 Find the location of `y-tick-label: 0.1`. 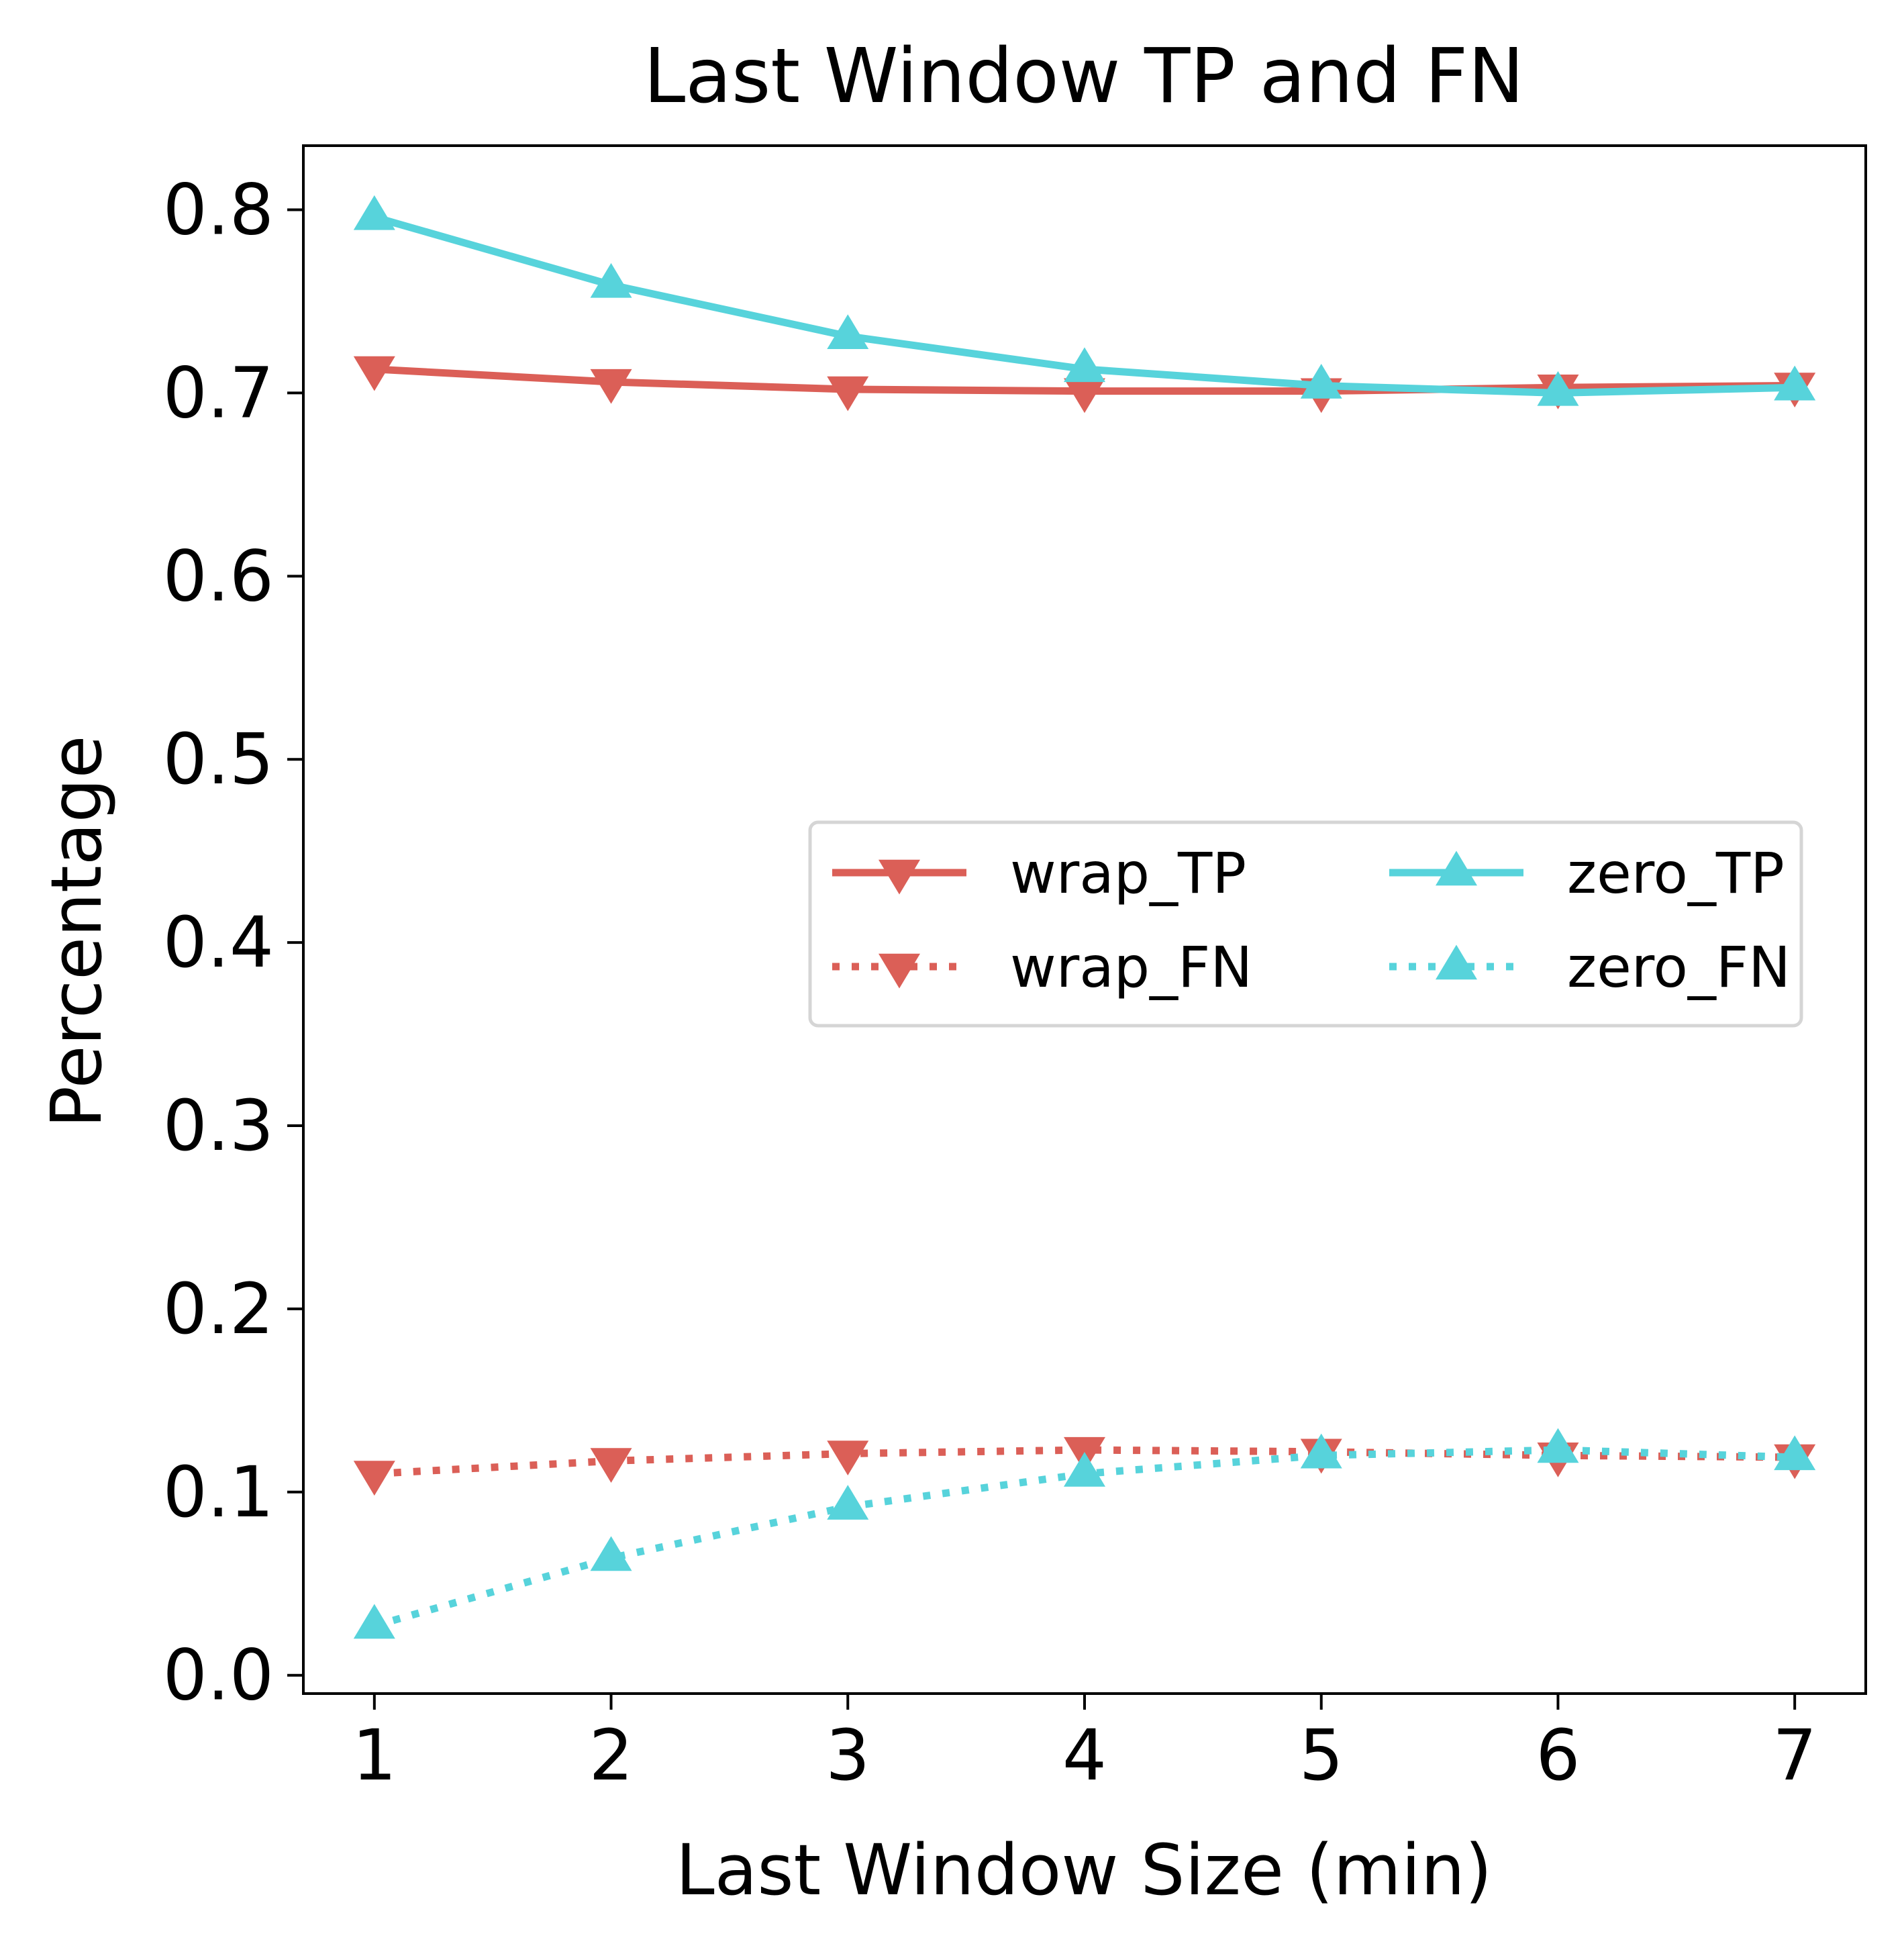

y-tick-label: 0.1 is located at coordinates (218, 1492).